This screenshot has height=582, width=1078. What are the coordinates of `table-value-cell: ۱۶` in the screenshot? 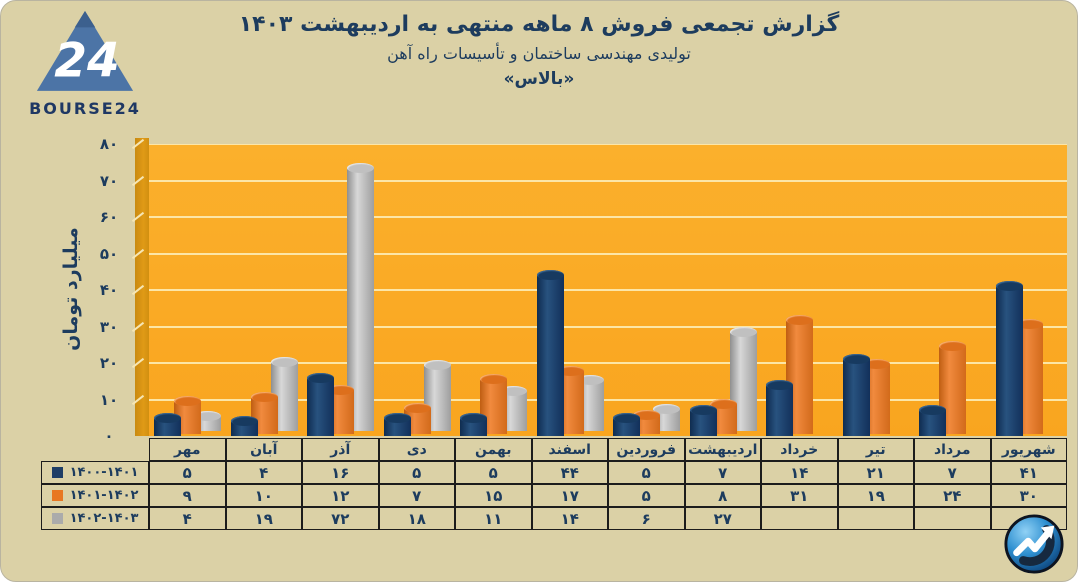 It's located at (340, 472).